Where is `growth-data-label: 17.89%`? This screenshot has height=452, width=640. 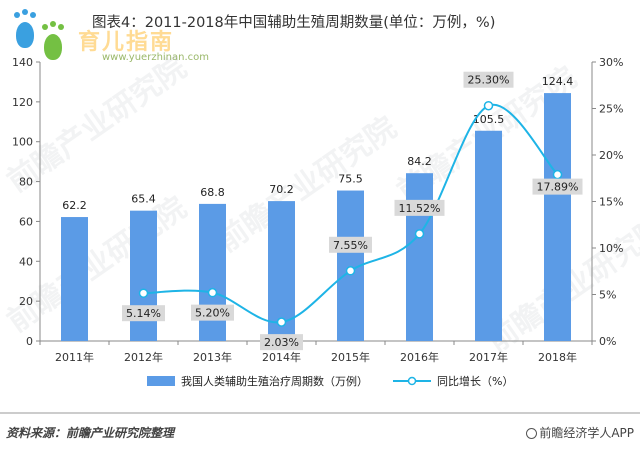
growth-data-label: 17.89% is located at coordinates (558, 187).